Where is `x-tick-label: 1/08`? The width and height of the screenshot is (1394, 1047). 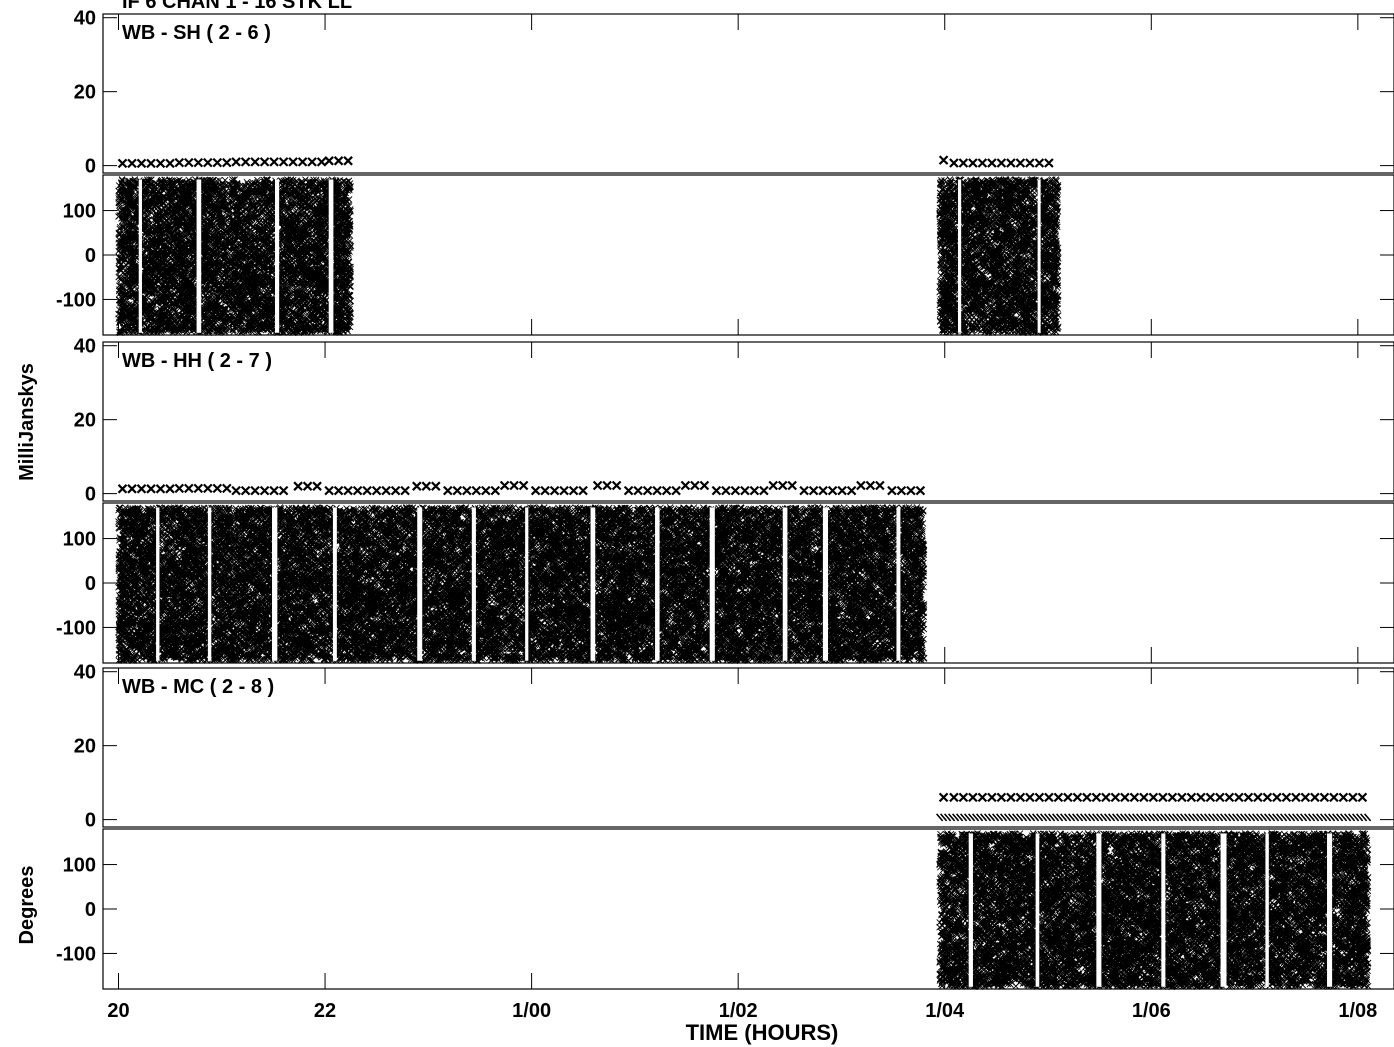 x-tick-label: 1/08 is located at coordinates (1357, 1011).